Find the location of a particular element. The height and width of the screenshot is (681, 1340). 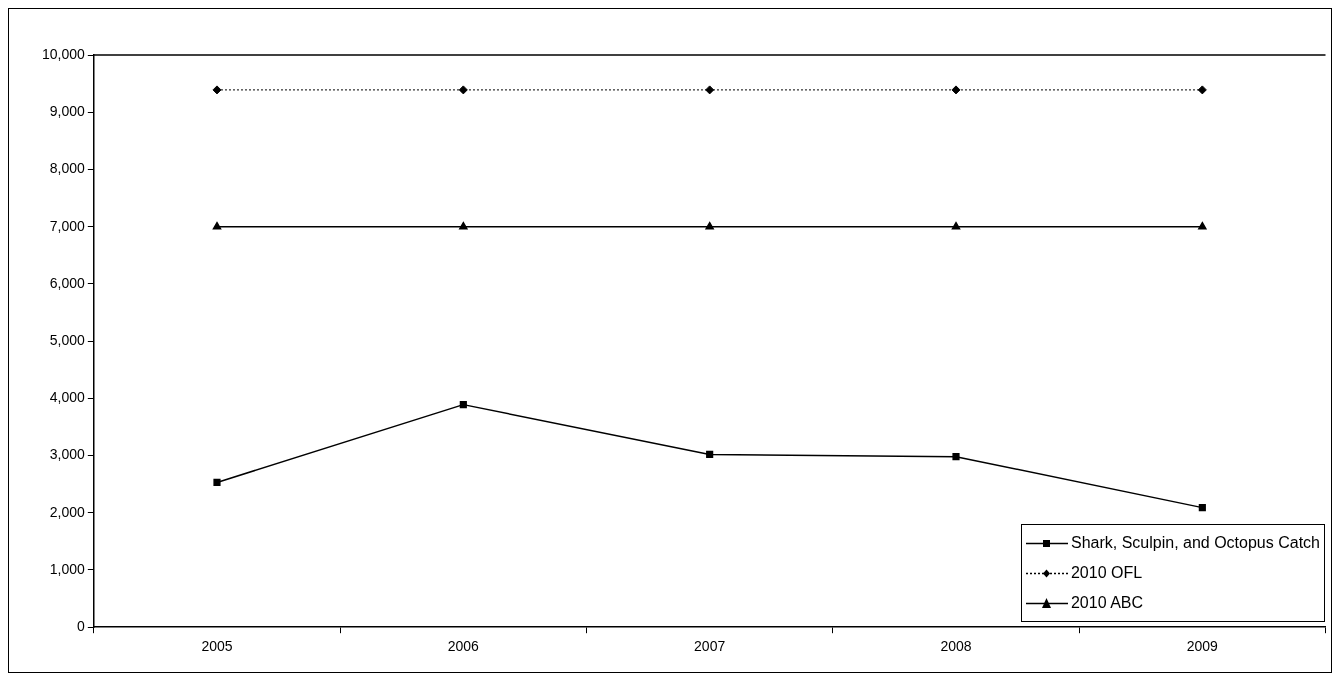

y-tick-label: 3,000 is located at coordinates (67, 454).